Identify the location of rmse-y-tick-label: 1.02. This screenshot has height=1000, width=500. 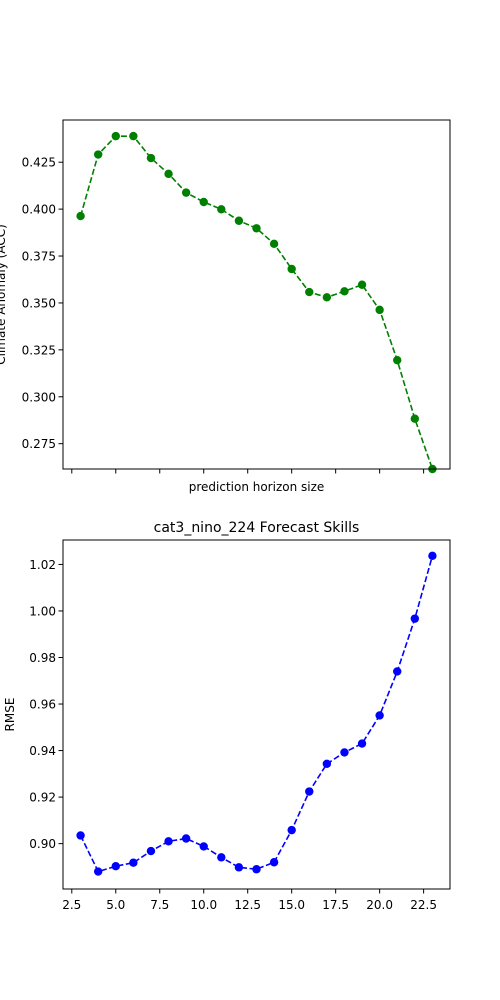
(42, 565).